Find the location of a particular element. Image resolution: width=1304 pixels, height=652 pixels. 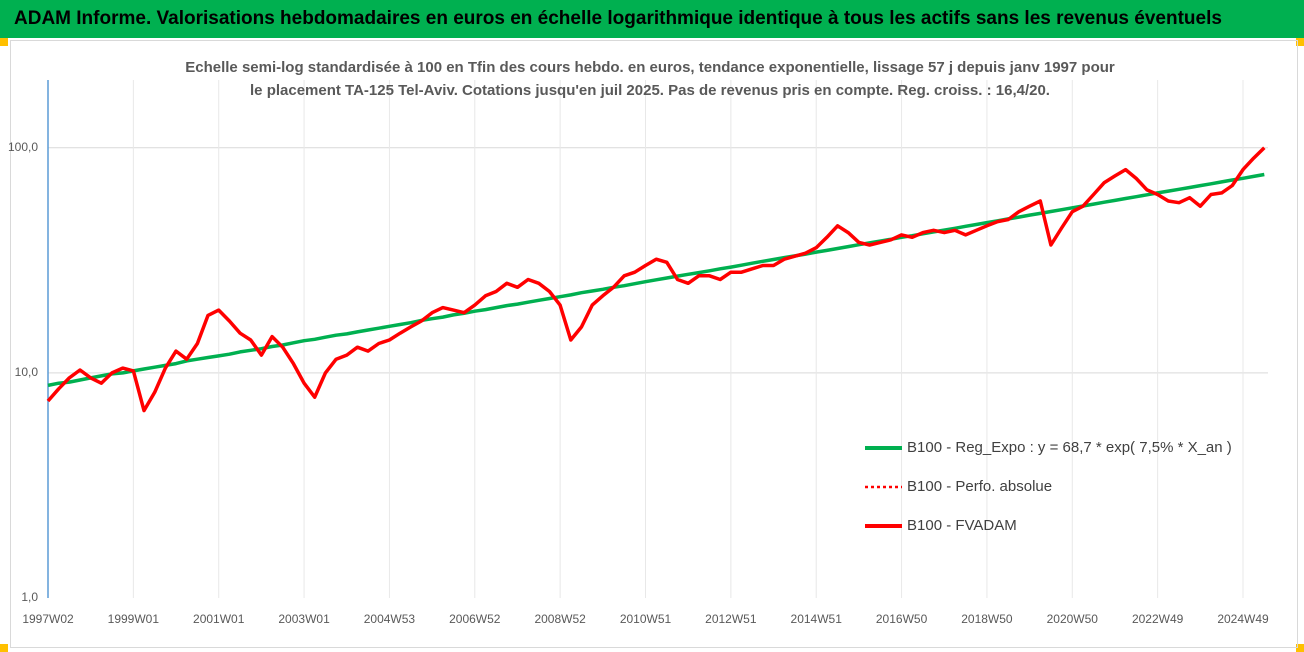

x-tick-label: 2018W50 is located at coordinates (987, 619).